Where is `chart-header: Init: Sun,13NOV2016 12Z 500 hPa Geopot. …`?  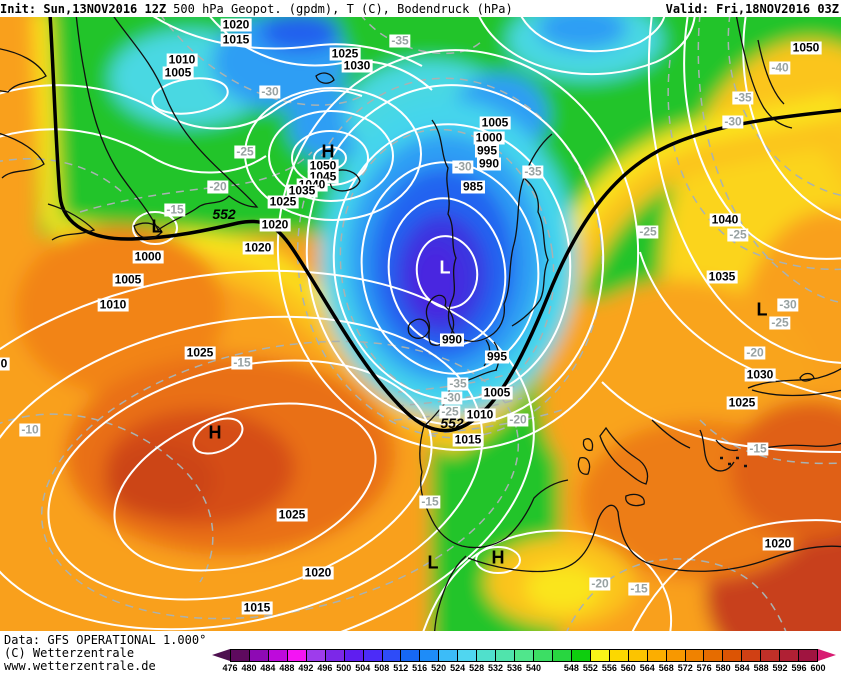 chart-header: Init: Sun,13NOV2016 12Z 500 hPa Geopot. … is located at coordinates (420, 8).